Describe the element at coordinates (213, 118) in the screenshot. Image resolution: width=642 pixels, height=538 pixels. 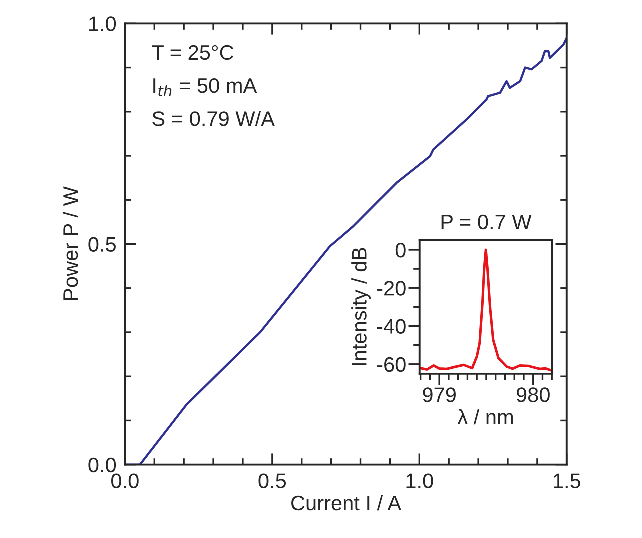
I see `annotation: S = 0.79 W/A` at that location.